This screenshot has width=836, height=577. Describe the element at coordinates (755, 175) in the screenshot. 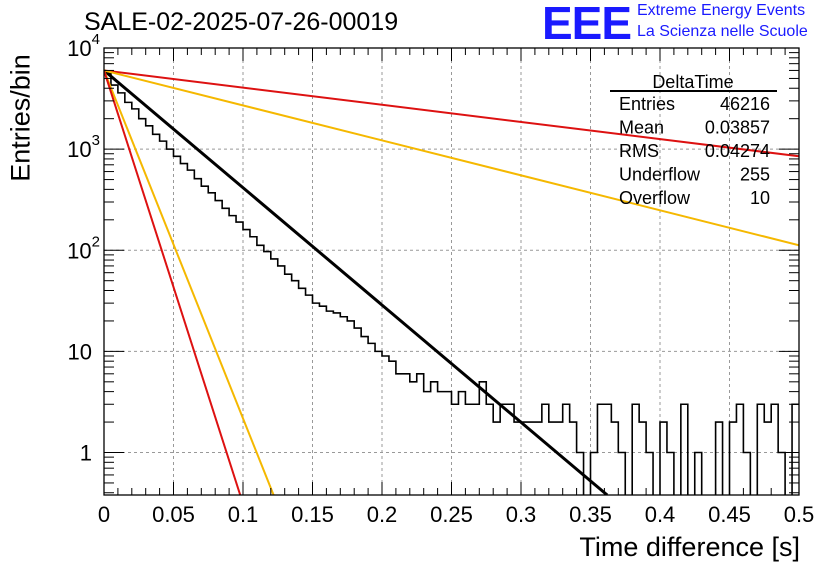

I see `stats-row-value: 255` at that location.